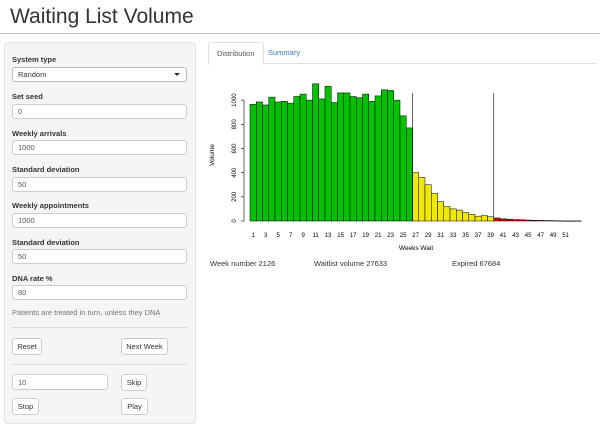  What do you see at coordinates (353, 236) in the screenshot?
I see `x-tick-label: 17` at bounding box center [353, 236].